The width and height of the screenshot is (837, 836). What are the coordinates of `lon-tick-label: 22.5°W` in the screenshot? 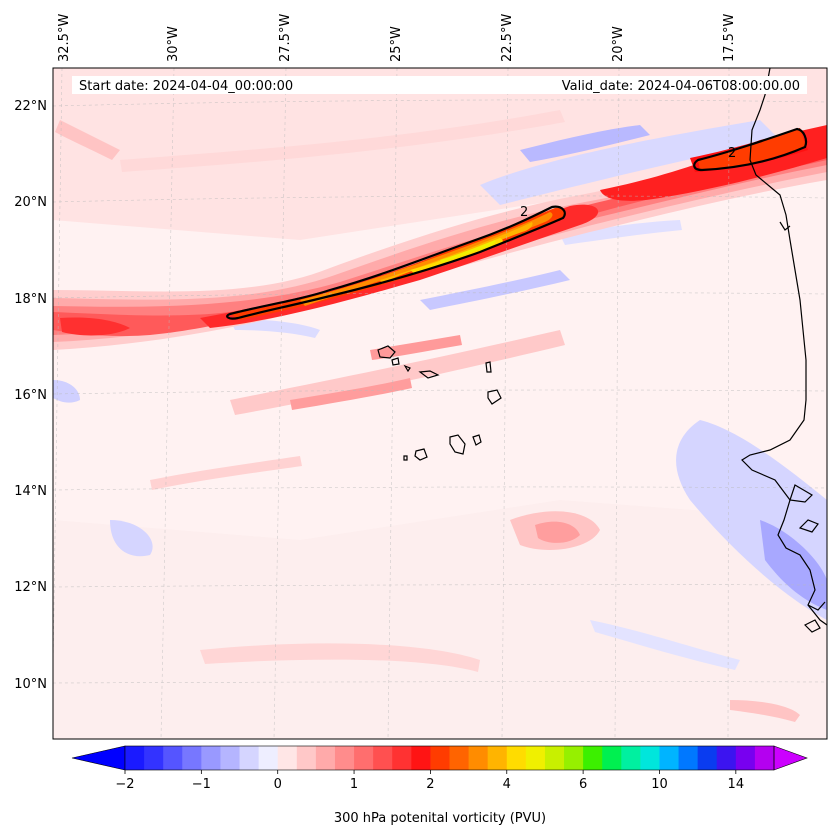 It's located at (507, 38).